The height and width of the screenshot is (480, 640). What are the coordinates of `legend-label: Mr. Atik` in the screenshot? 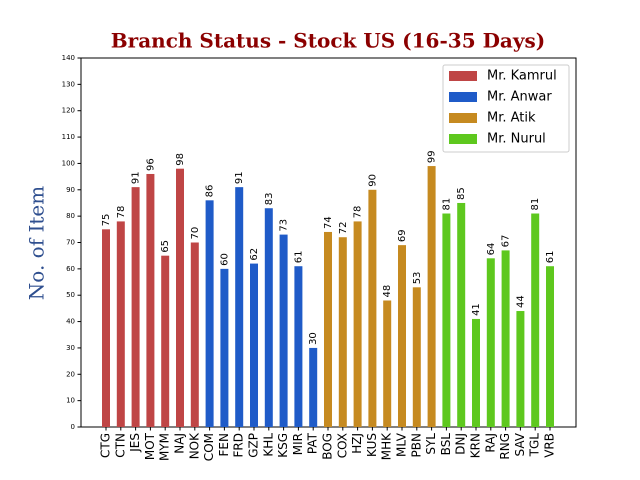 It's located at (511, 118).